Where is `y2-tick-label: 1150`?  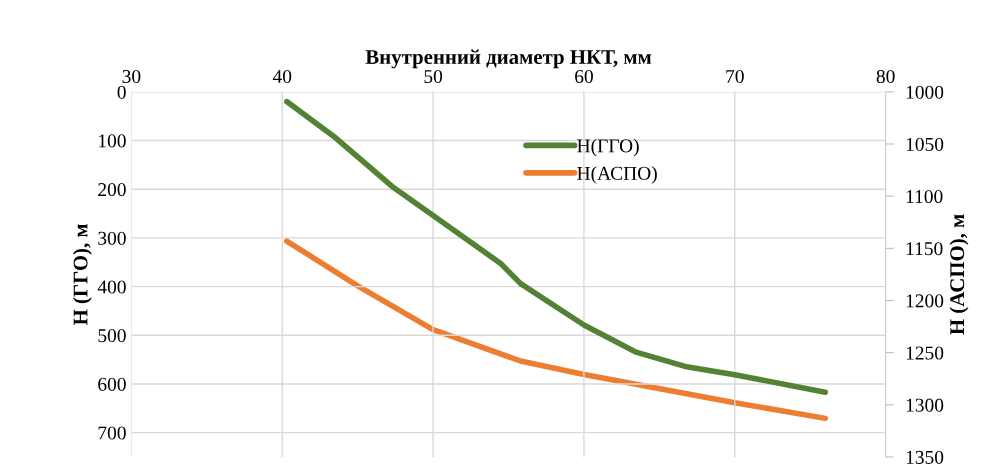 y2-tick-label: 1150 is located at coordinates (924, 249).